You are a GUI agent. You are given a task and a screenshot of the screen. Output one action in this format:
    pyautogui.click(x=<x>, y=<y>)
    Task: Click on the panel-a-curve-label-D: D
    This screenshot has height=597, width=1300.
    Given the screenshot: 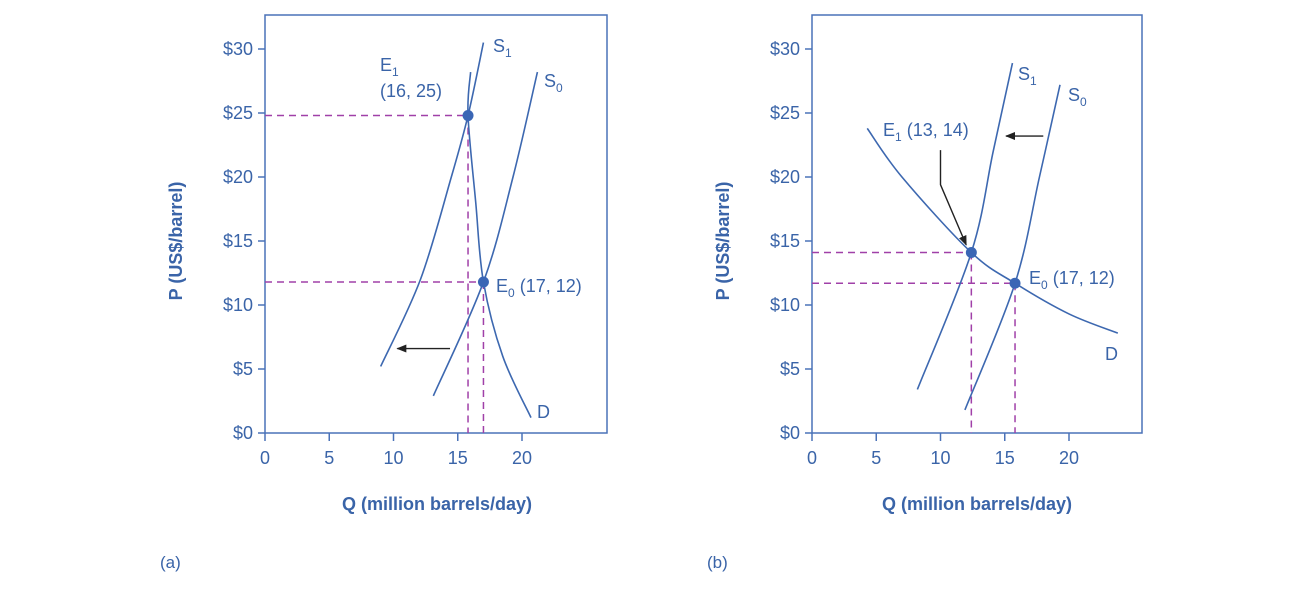 What is the action you would take?
    pyautogui.click(x=543, y=412)
    